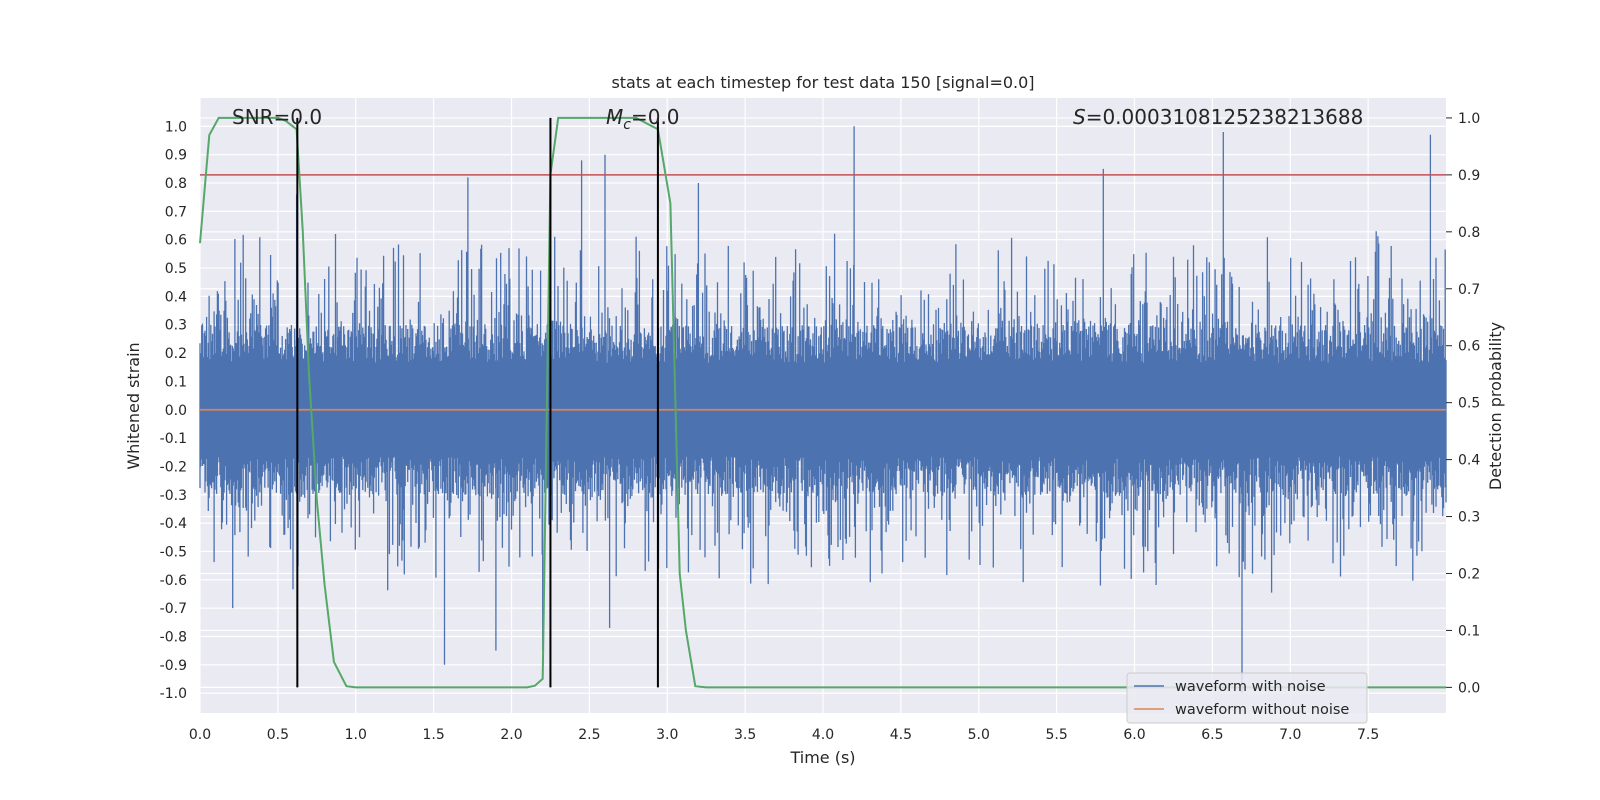  Describe the element at coordinates (823, 735) in the screenshot. I see `x-tick-label-8: 4.0` at that location.